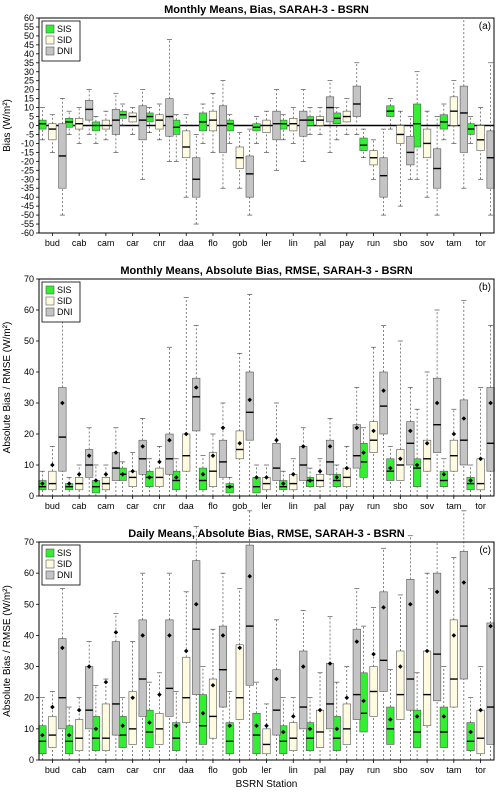  I want to click on box-1-SID-gob, so click(239, 425).